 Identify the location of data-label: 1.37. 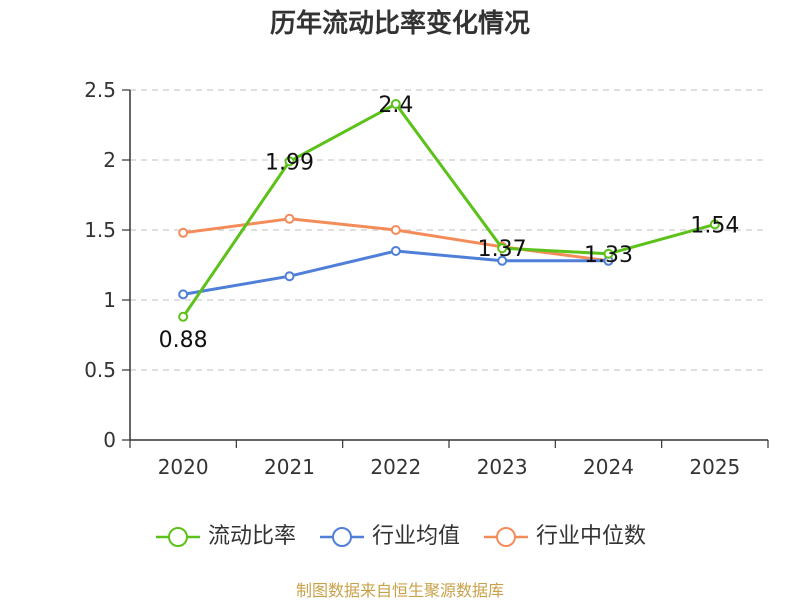
(502, 249).